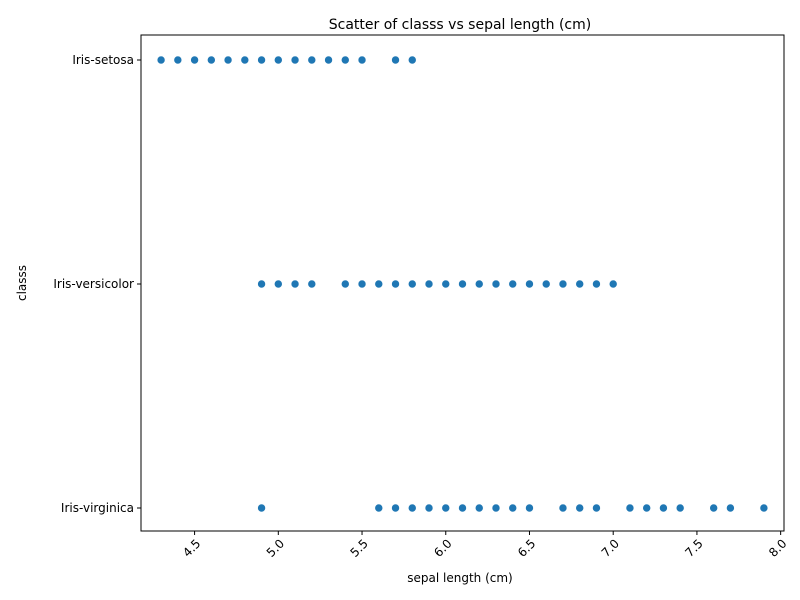 The image size is (800, 600). Describe the element at coordinates (93, 284) in the screenshot. I see `y-tick-label: Iris-versicolor` at that location.